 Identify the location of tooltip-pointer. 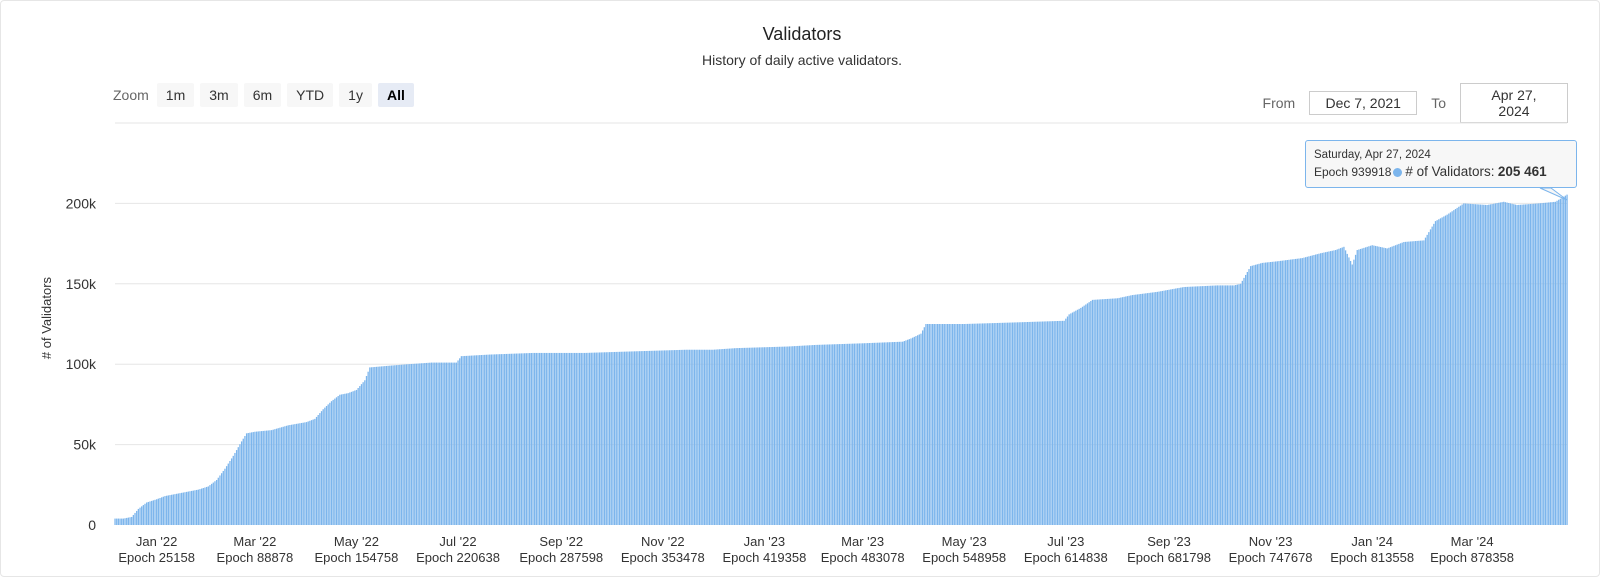
(1553, 194).